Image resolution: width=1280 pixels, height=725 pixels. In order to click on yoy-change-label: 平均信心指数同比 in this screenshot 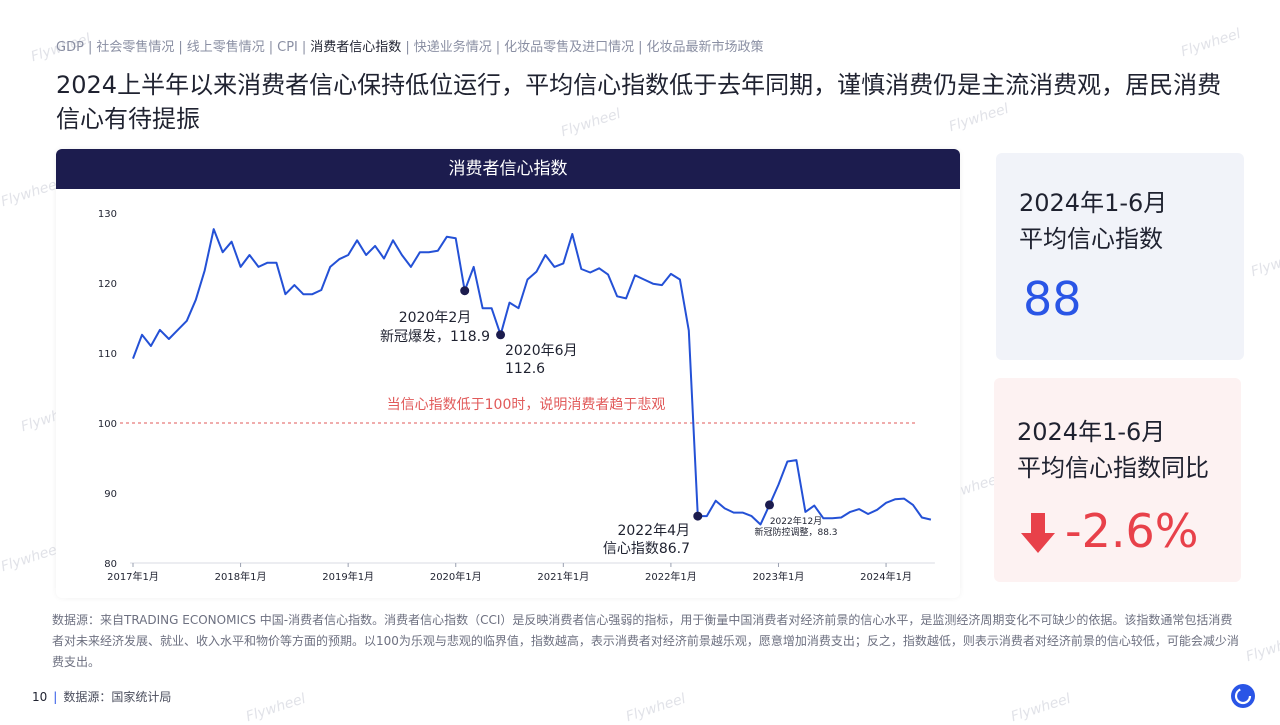, I will do `click(1113, 468)`.